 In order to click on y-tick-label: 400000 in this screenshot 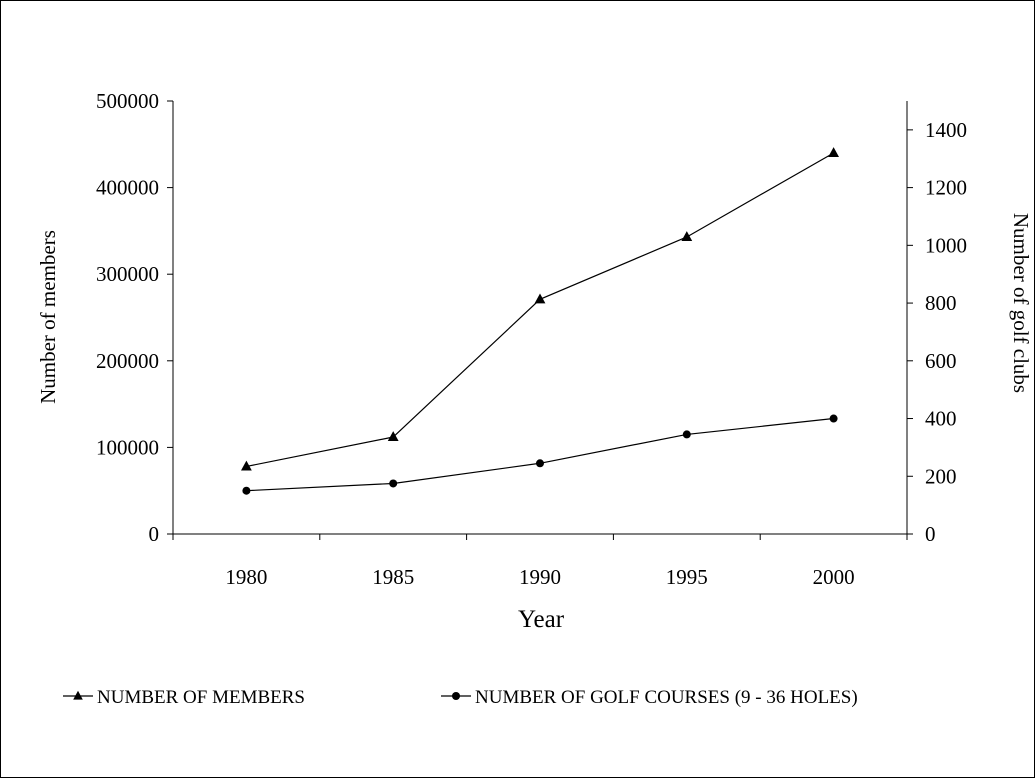, I will do `click(127, 188)`.